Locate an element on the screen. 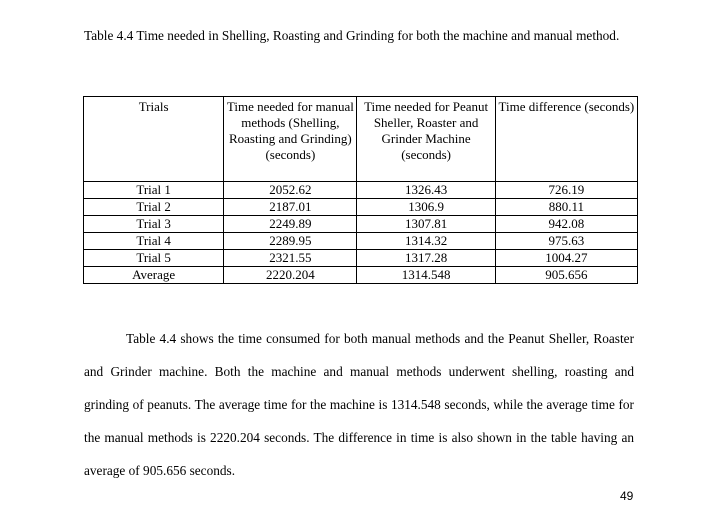  table-cell: Trial 4 is located at coordinates (153, 241).